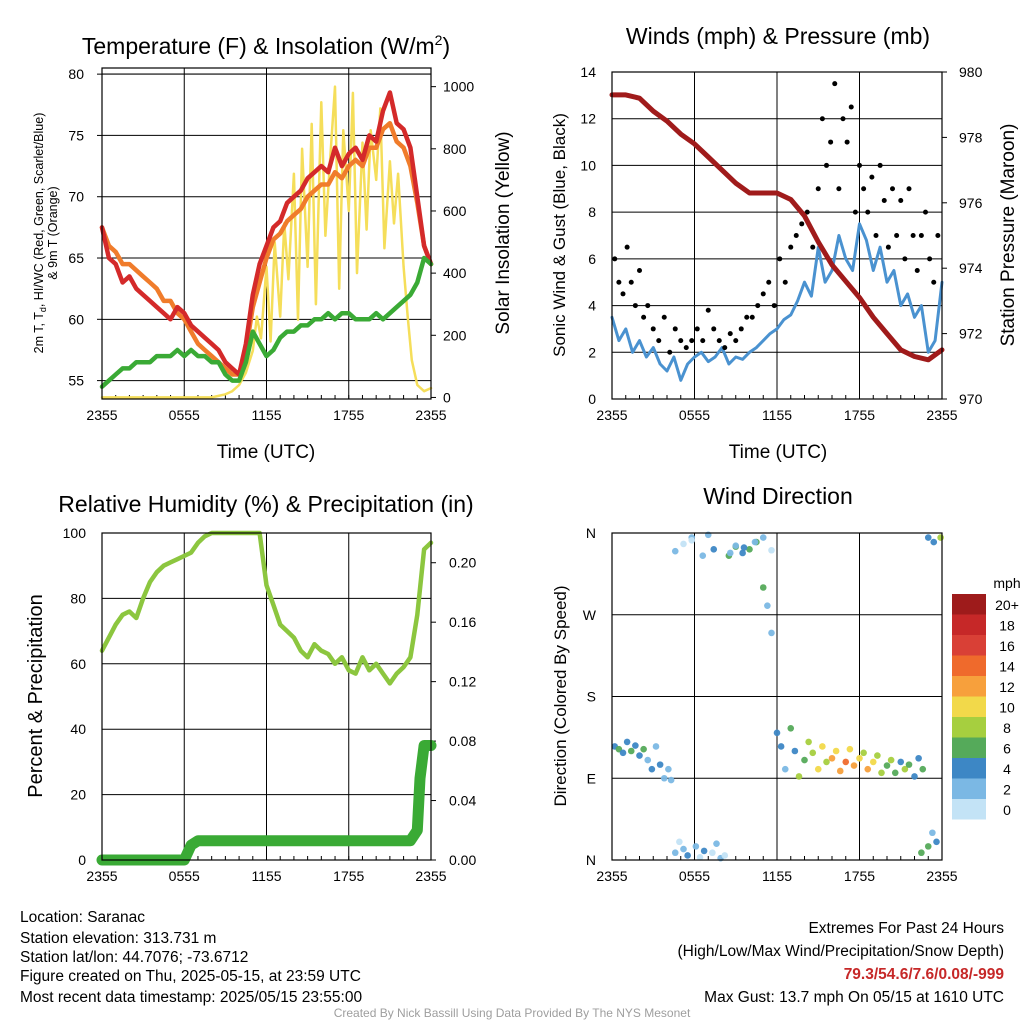 The height and width of the screenshot is (1024, 1024). I want to click on y-tick-label-left: 14, so click(588, 72).